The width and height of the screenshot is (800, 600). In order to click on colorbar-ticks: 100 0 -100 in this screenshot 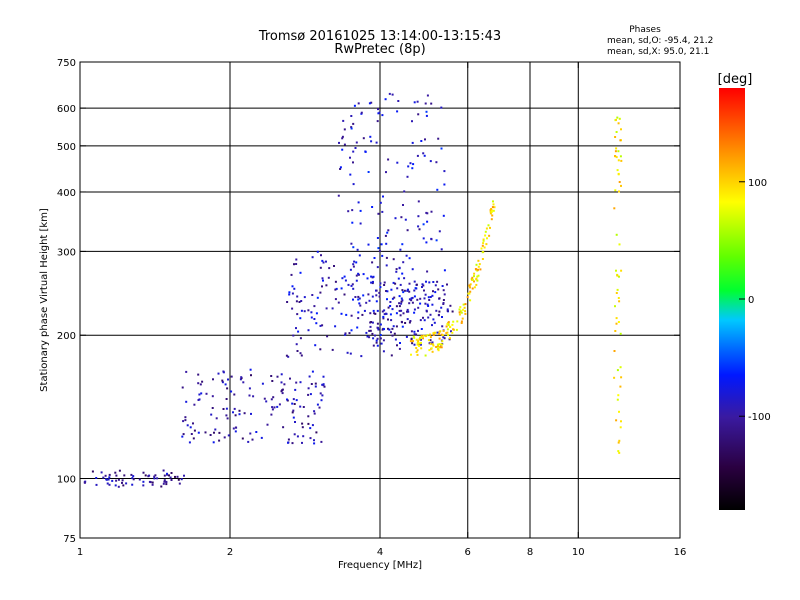, I will do `click(755, 300)`.